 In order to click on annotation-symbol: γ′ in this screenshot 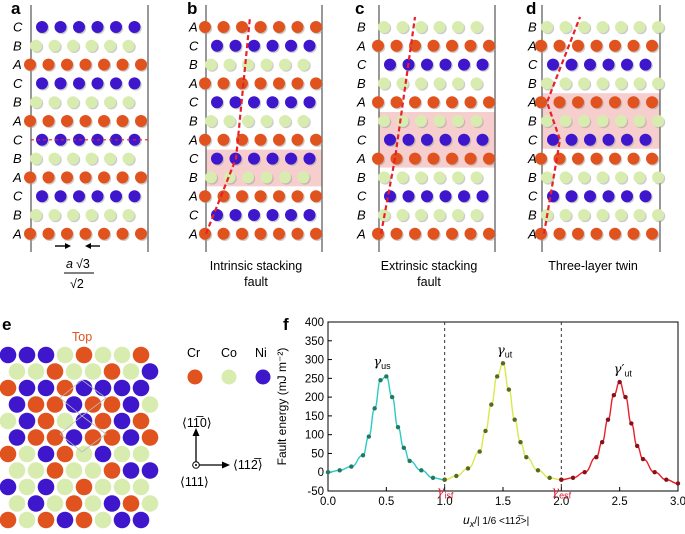, I will do `click(619, 369)`.